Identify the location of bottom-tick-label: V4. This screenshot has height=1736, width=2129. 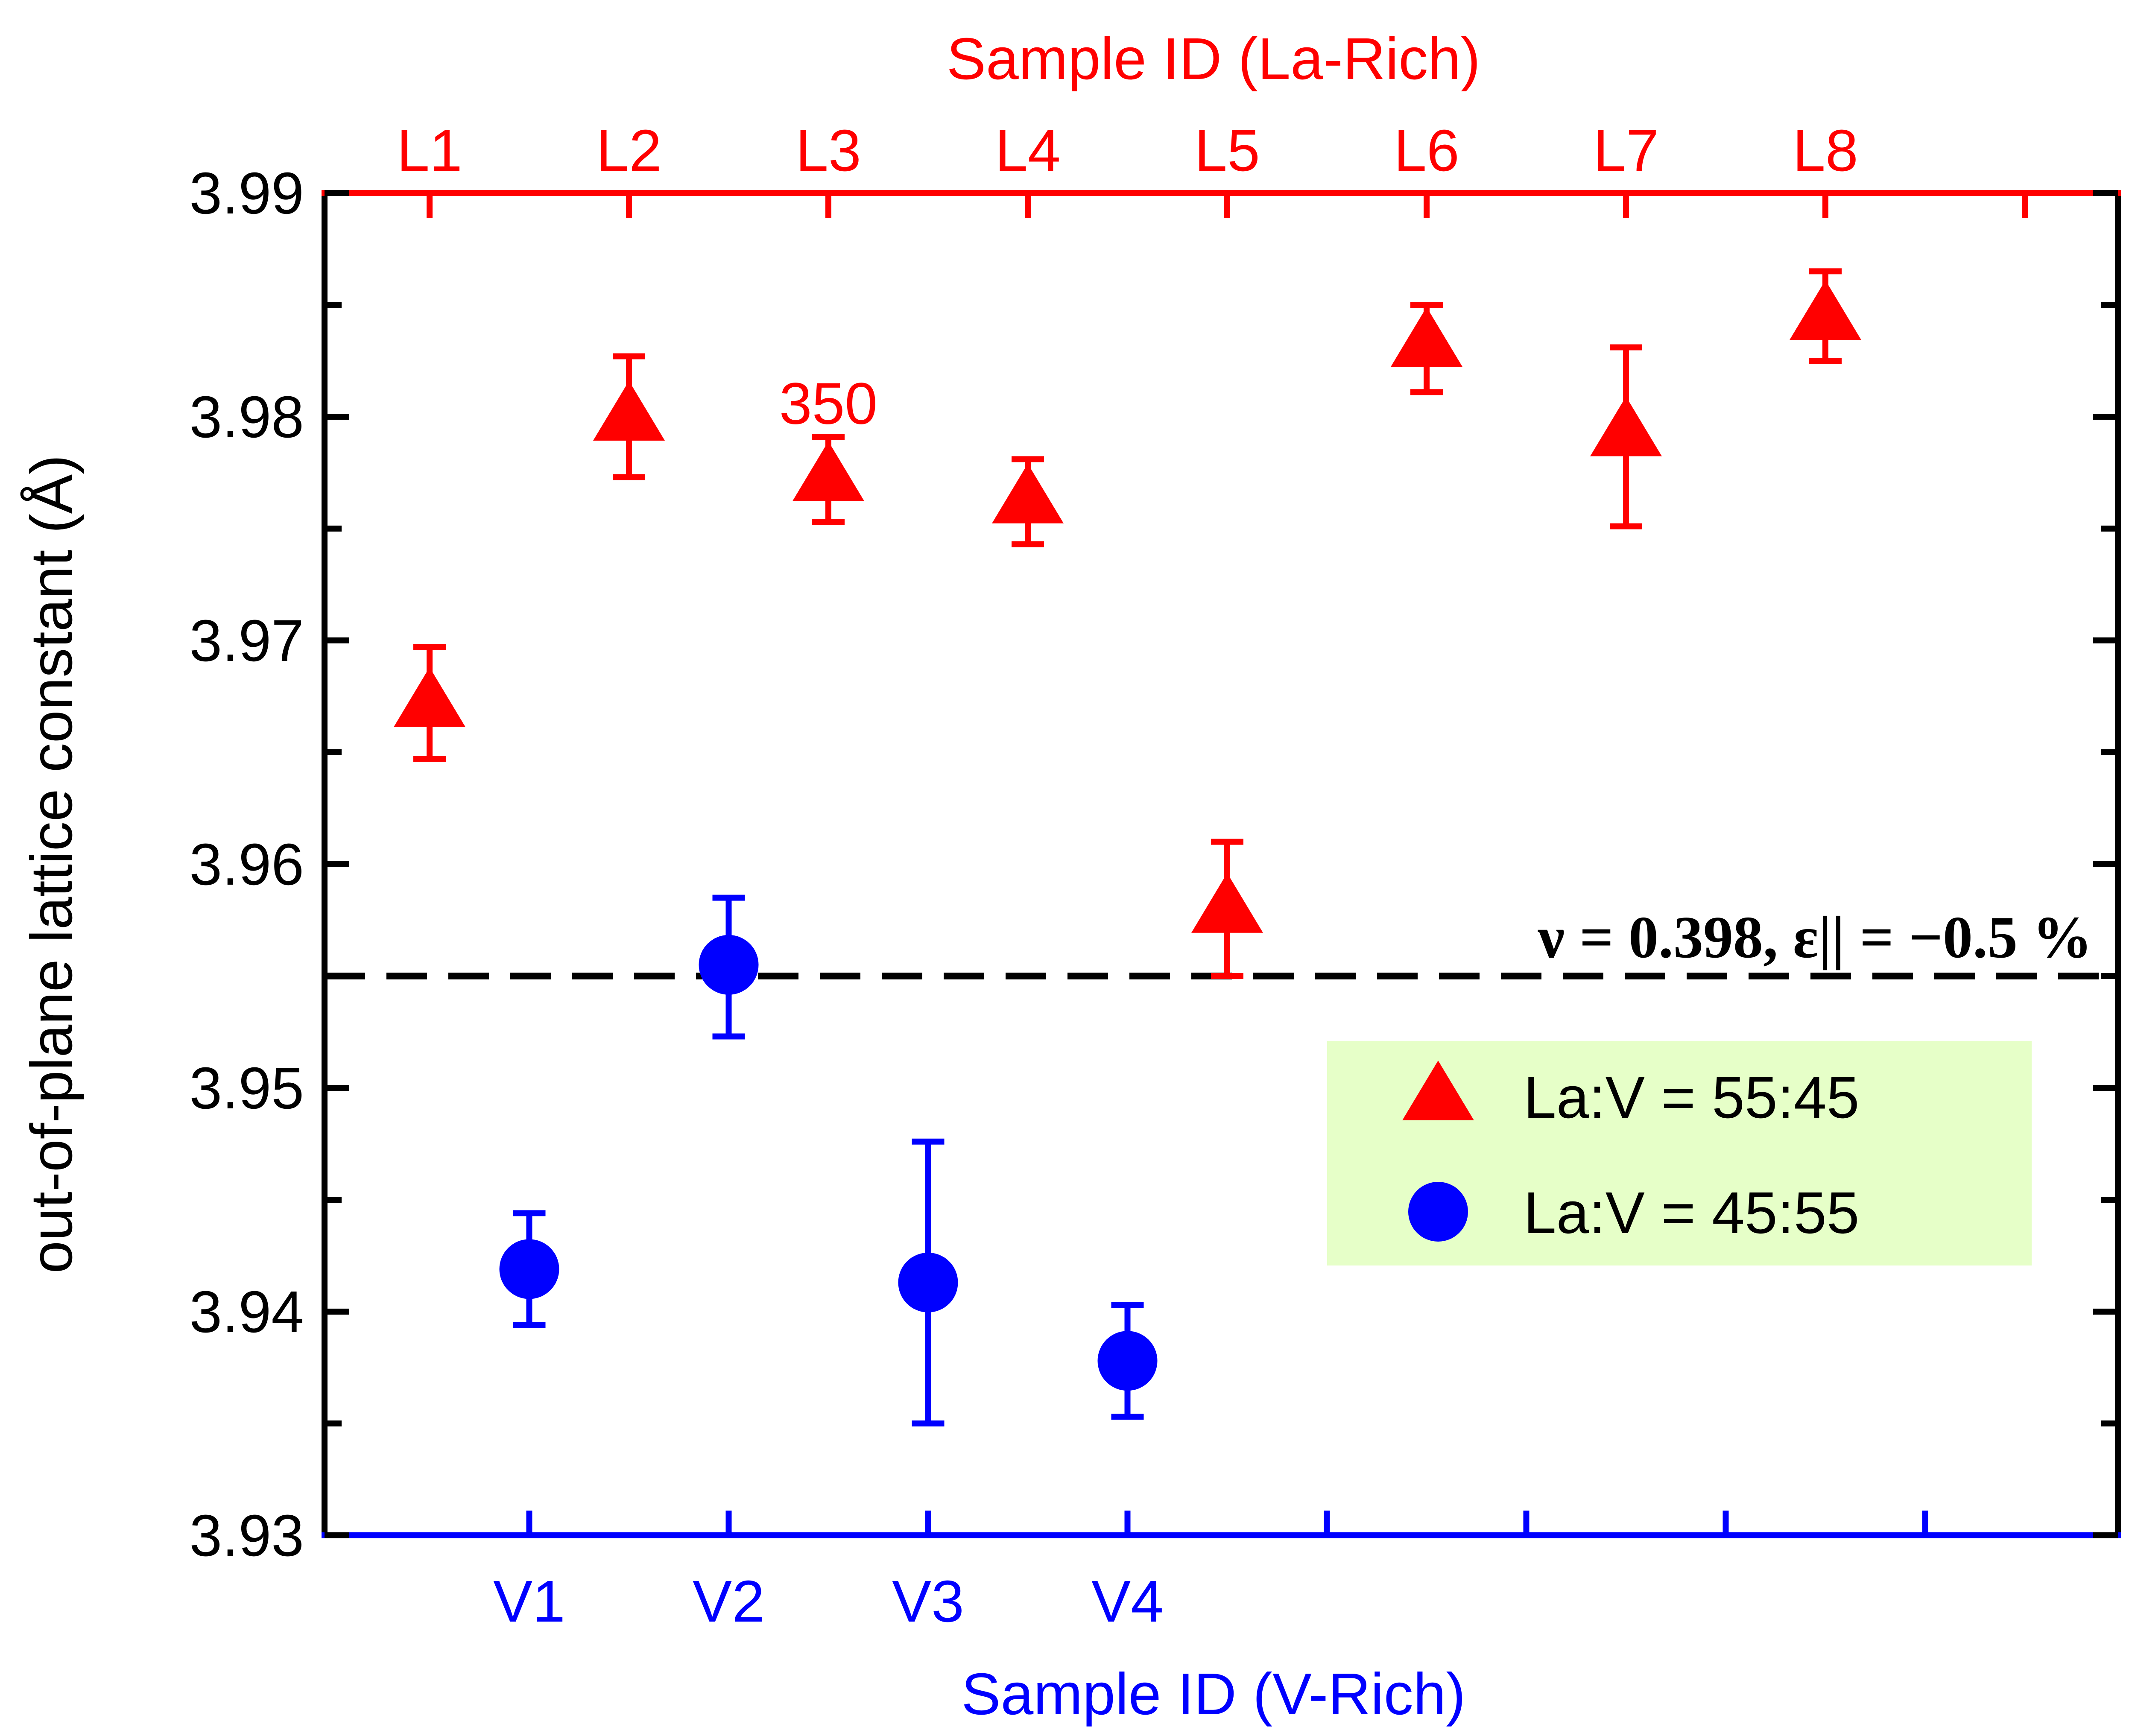
(1127, 1602).